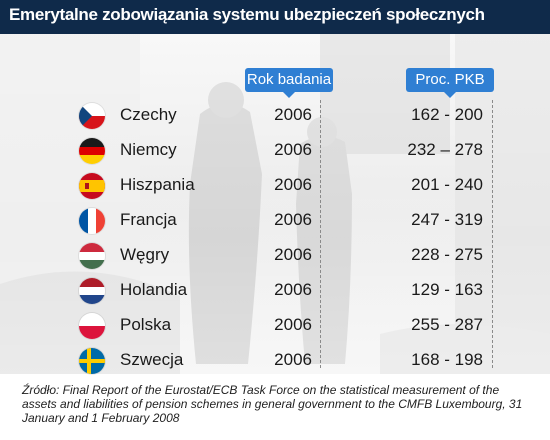  I want to click on table-row: Polska 2006 255 - 287, so click(275, 325).